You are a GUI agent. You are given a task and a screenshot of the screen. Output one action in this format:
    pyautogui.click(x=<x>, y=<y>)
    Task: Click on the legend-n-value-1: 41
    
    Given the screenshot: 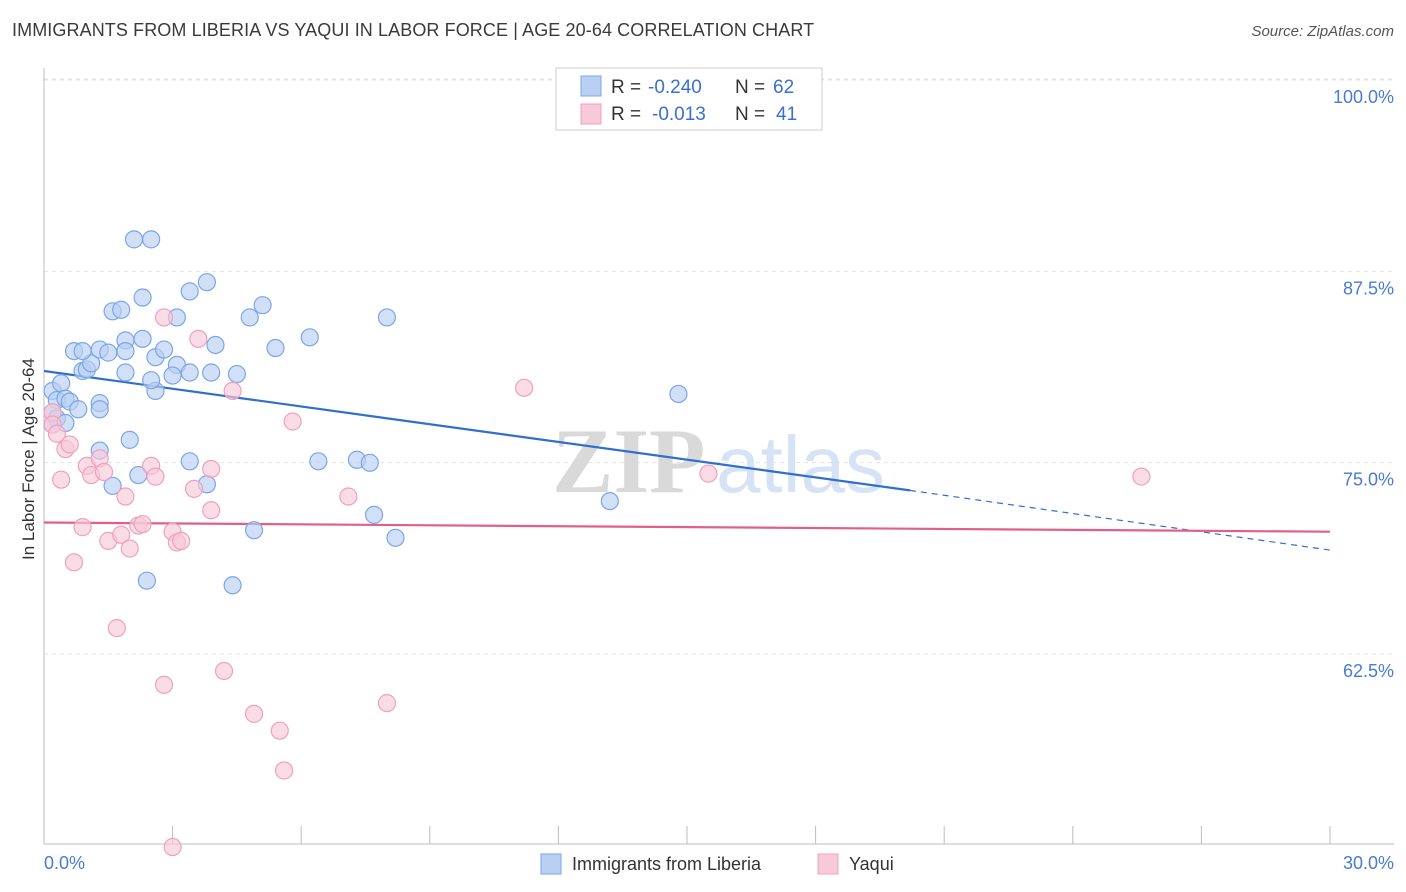 What is the action you would take?
    pyautogui.click(x=786, y=114)
    